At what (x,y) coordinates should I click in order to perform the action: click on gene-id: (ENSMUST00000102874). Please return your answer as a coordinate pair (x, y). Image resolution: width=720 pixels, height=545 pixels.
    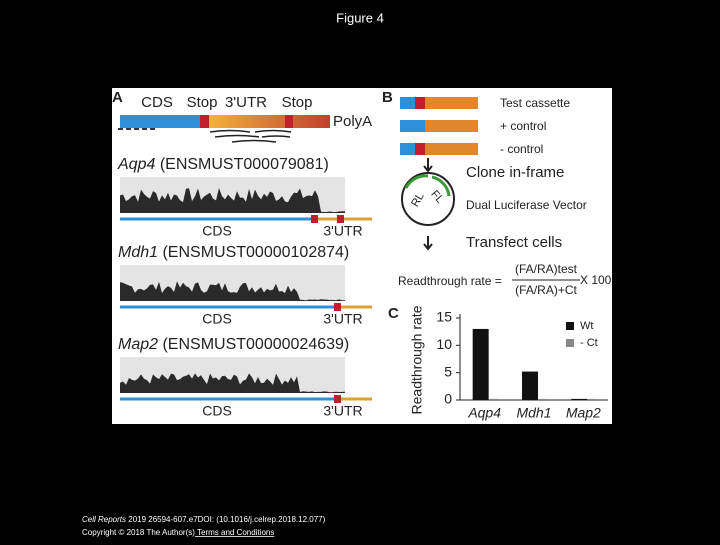
    Looking at the image, I should click on (253, 252).